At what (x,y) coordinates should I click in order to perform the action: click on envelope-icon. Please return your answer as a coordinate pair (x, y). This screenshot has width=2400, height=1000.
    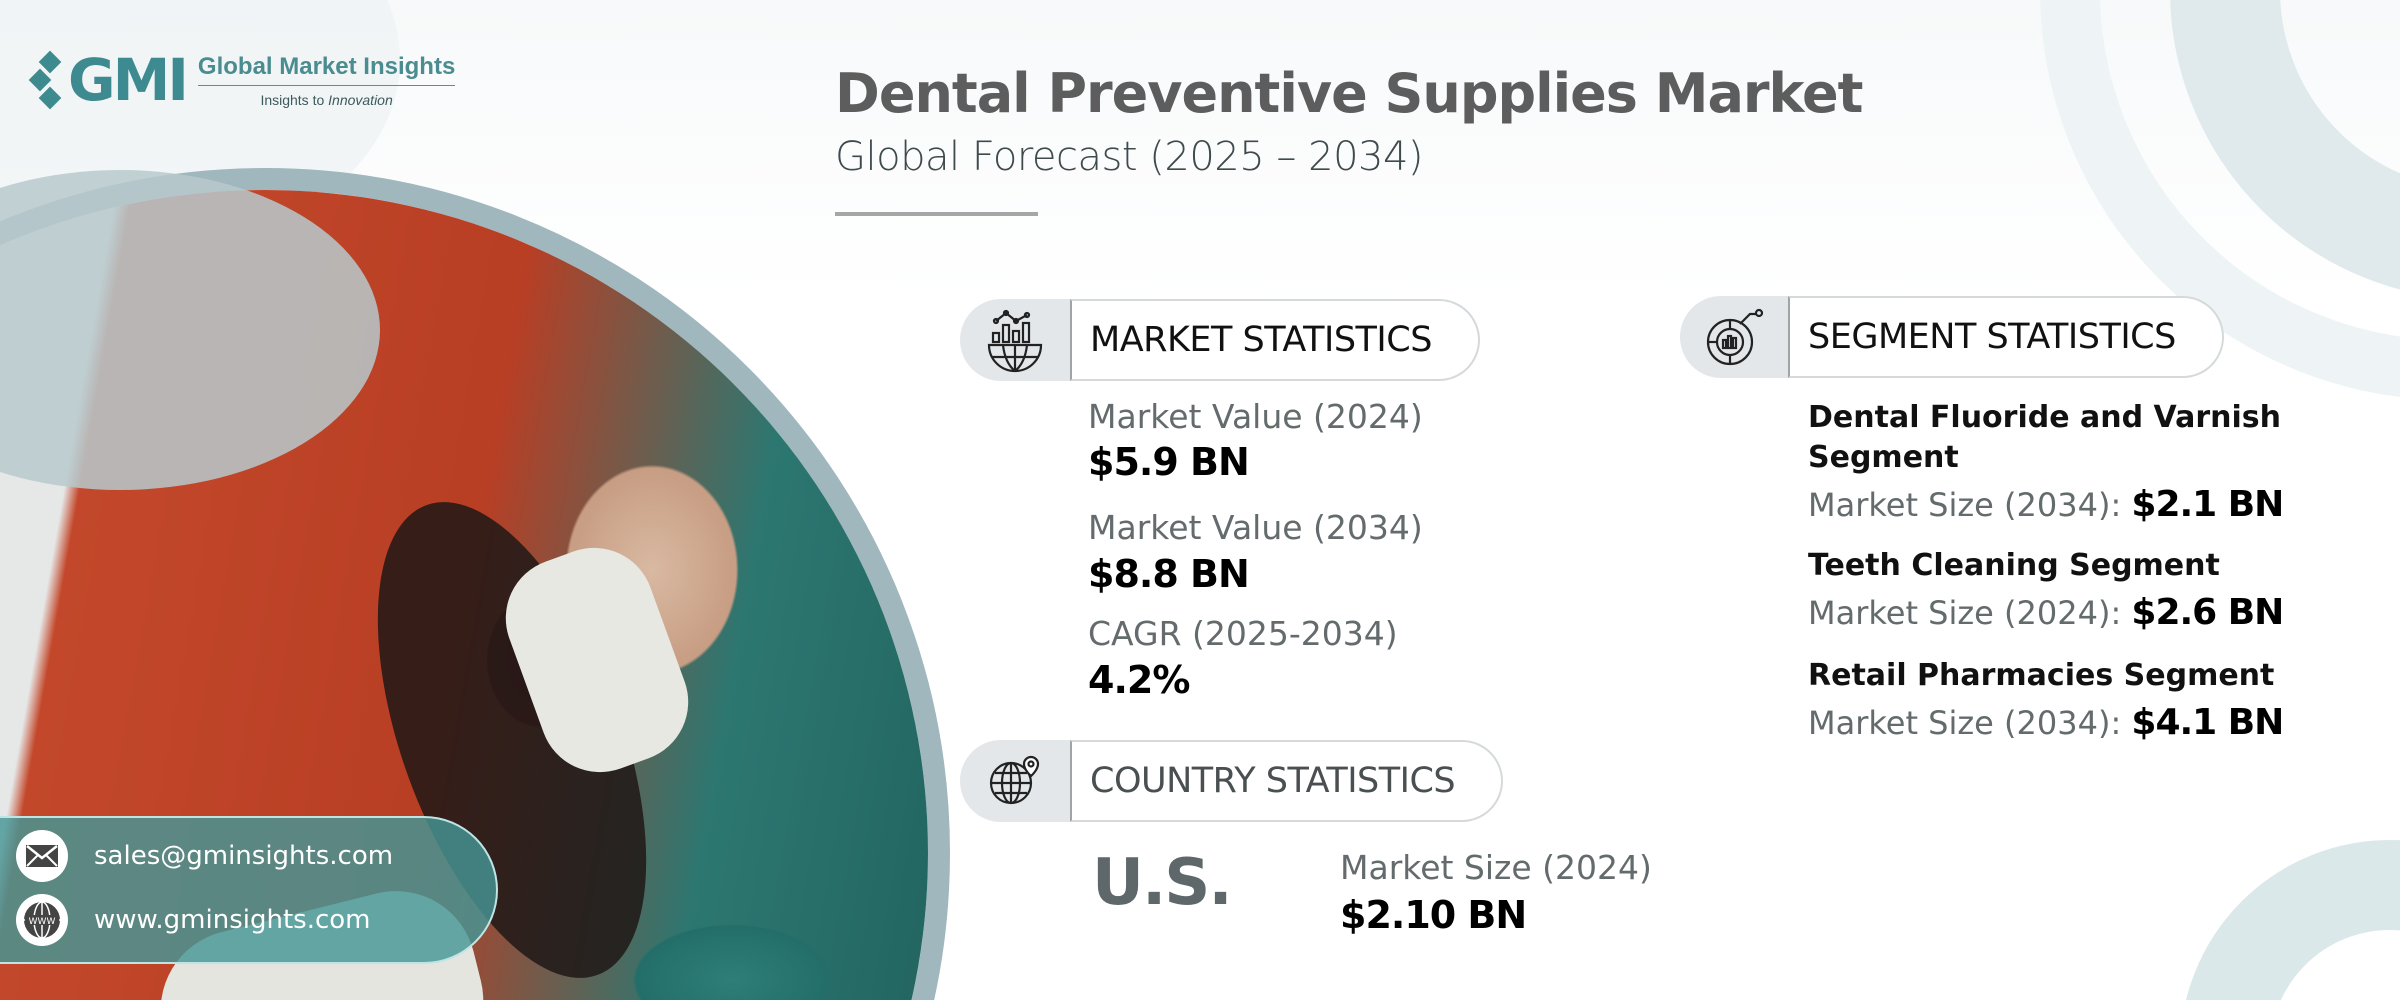
    Looking at the image, I should click on (42, 856).